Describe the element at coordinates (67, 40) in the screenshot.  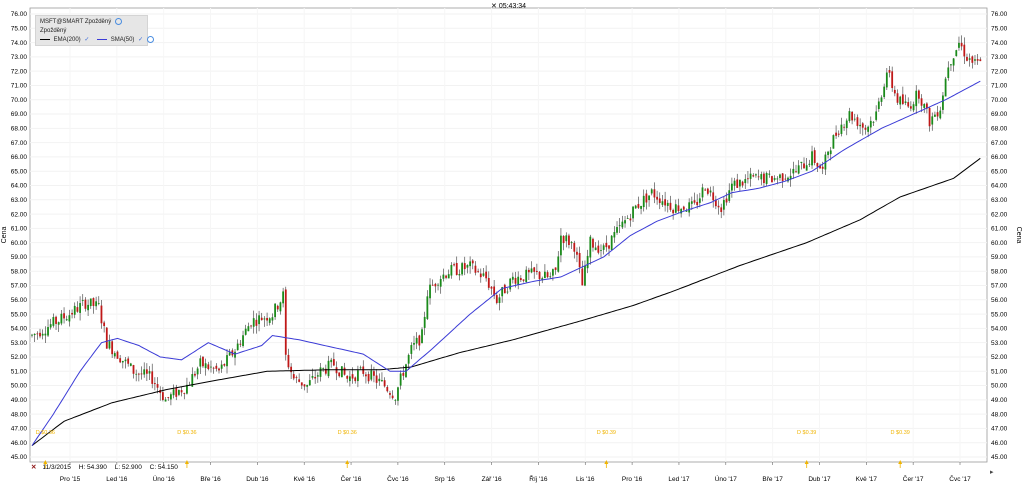
I see `legend-ema-label: EMA(200)` at that location.